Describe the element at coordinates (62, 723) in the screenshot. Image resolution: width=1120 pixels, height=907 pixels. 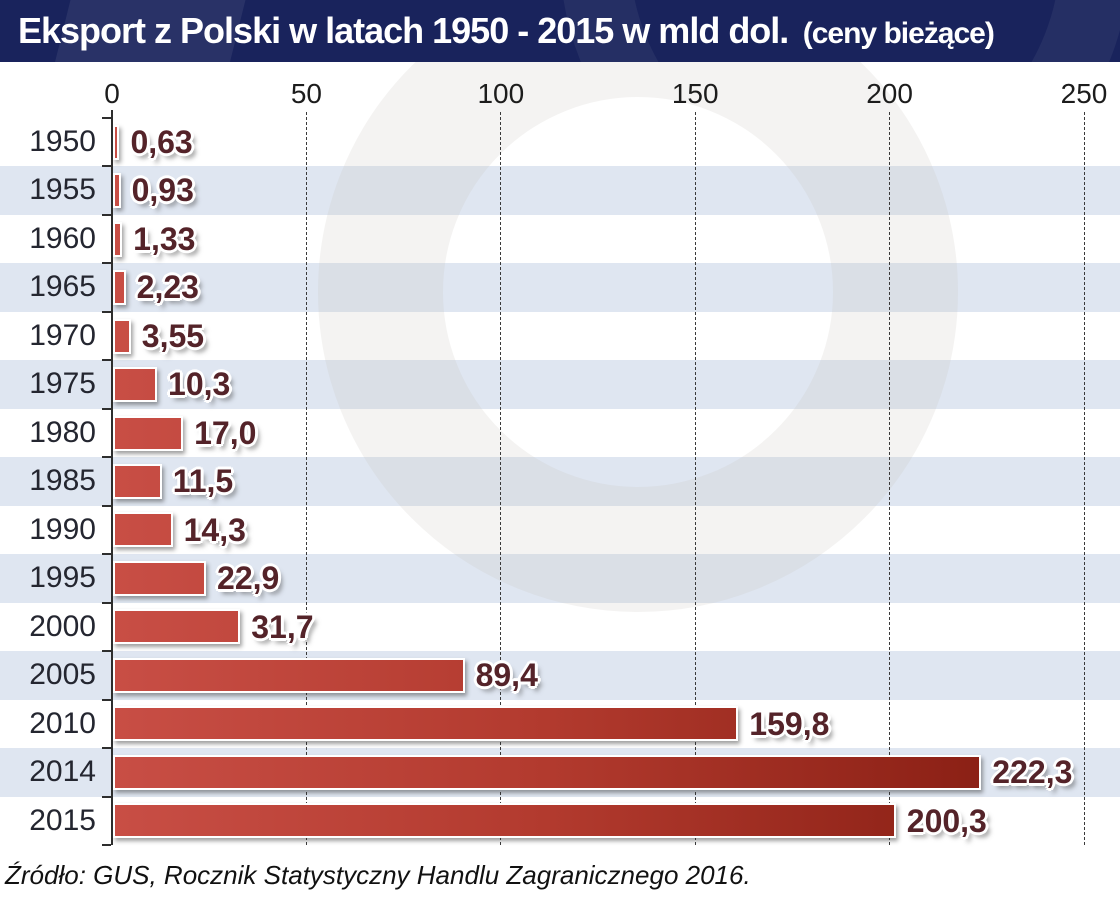
I see `year-label: 2010` at that location.